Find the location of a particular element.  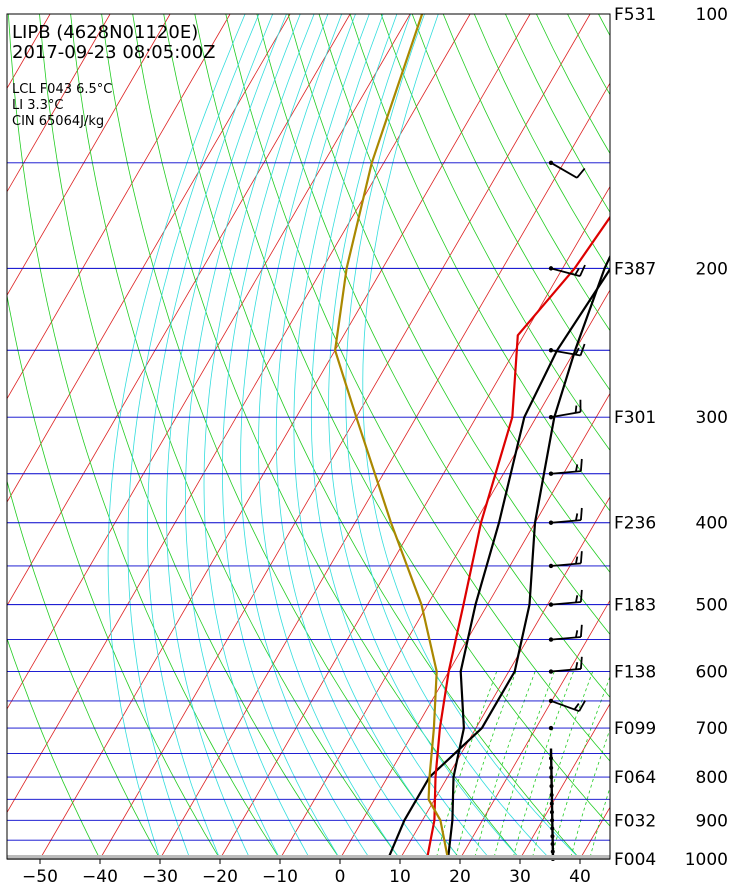

annotation-li: LI 3.3°C is located at coordinates (37, 105).